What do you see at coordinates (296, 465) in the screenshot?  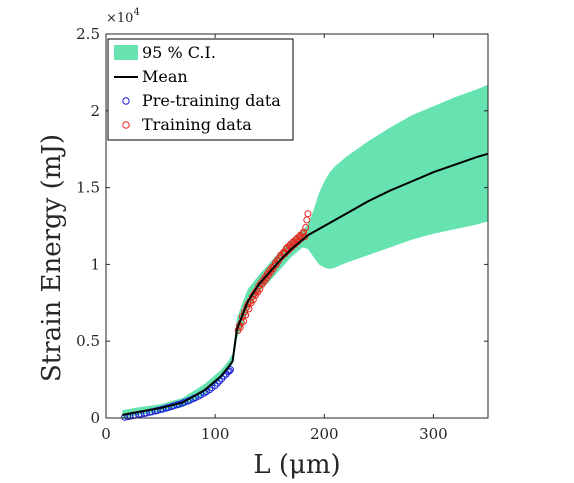 I see `x-axis-title: L (μm)` at bounding box center [296, 465].